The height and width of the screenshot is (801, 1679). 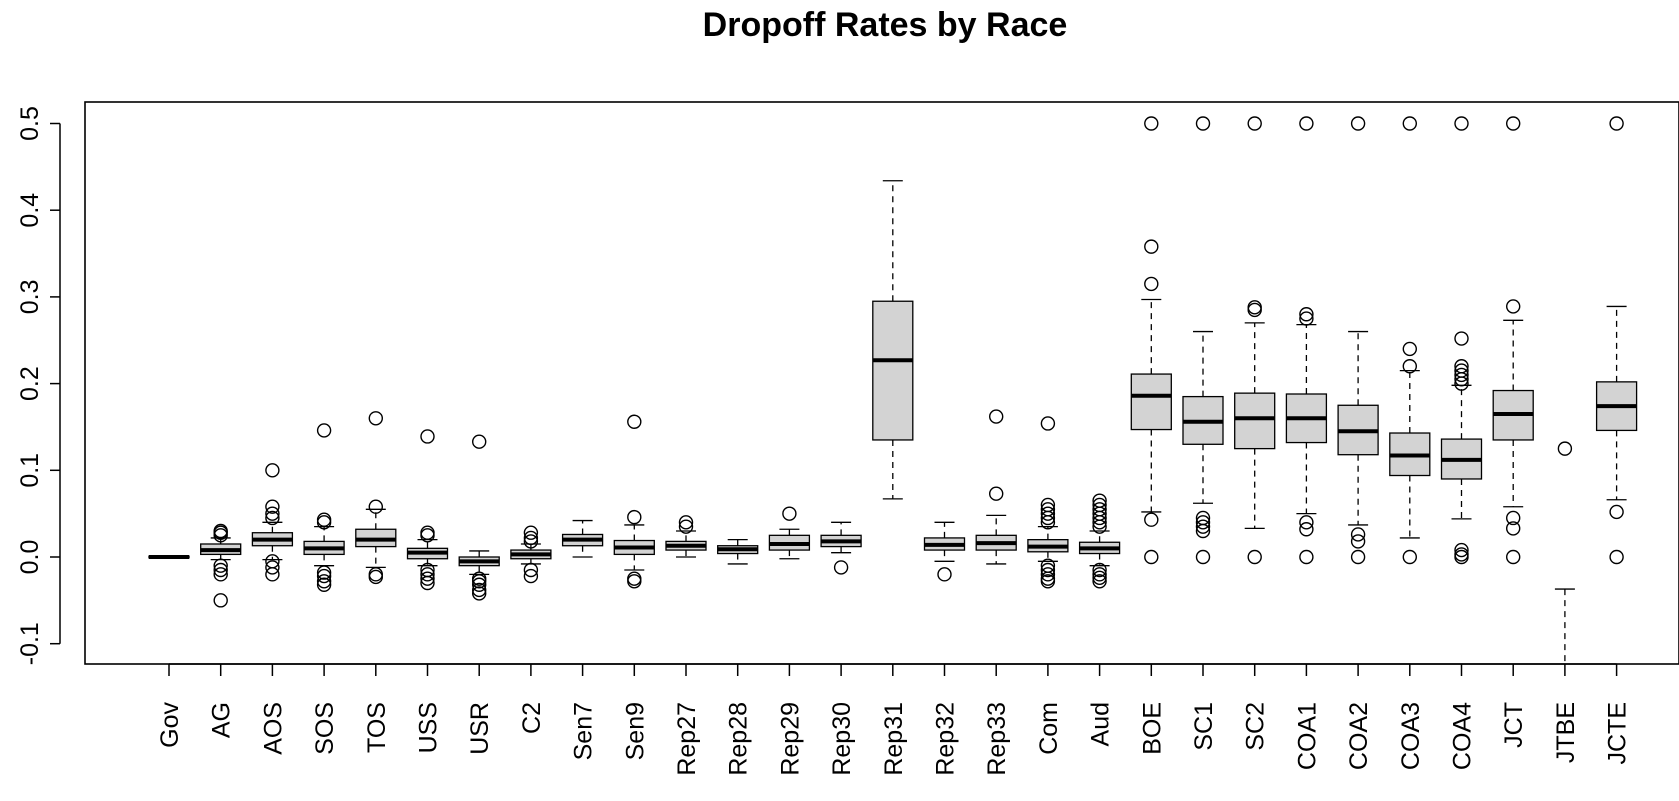 What do you see at coordinates (30, 557) in the screenshot?
I see `y-tick-label: 0.0` at bounding box center [30, 557].